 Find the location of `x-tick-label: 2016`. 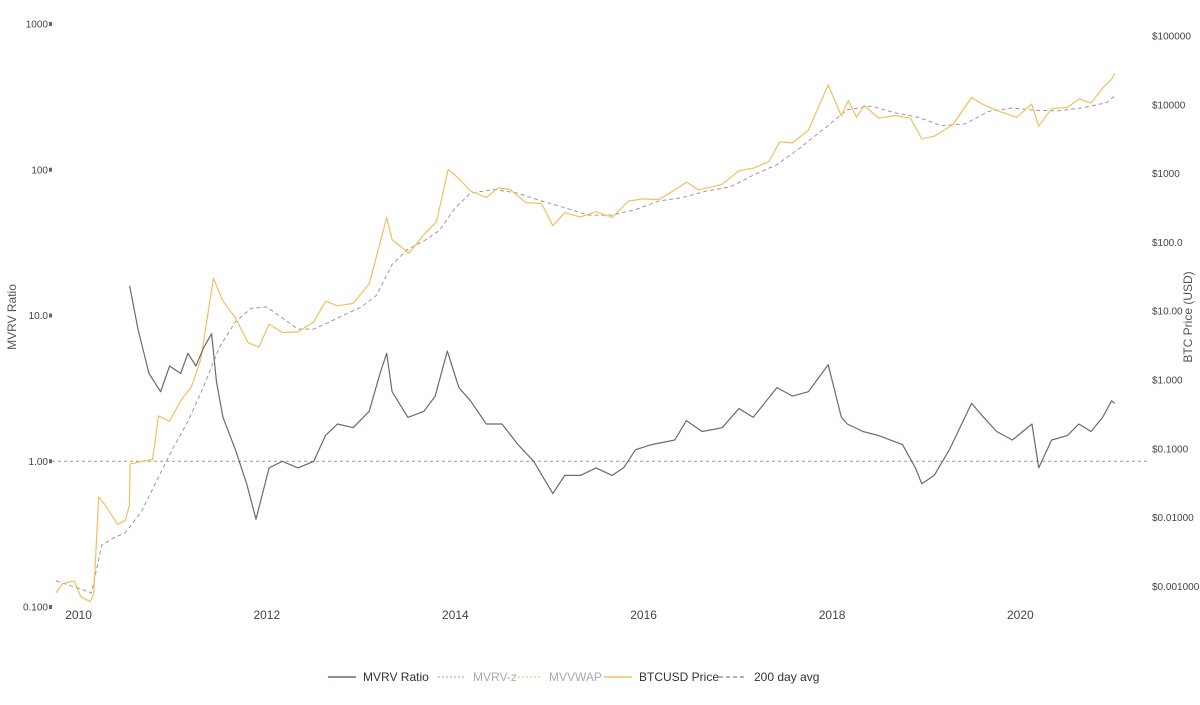

x-tick-label: 2016 is located at coordinates (643, 615).